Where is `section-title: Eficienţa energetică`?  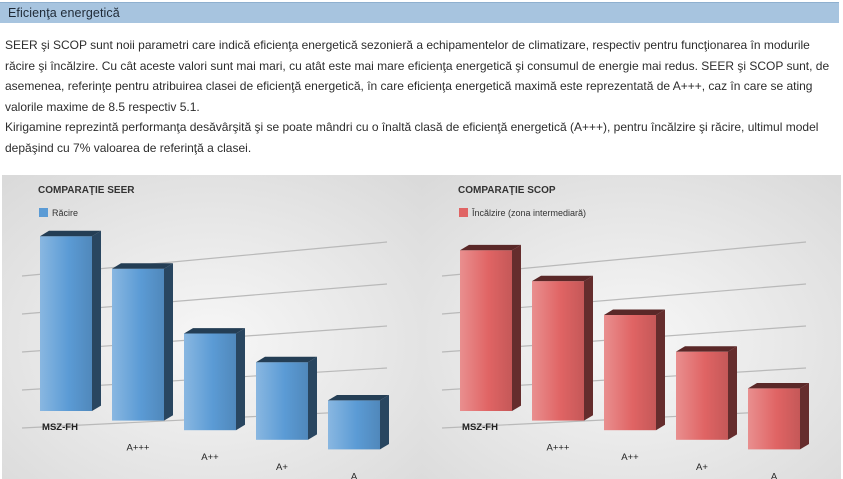 section-title: Eficienţa energetică is located at coordinates (64, 13).